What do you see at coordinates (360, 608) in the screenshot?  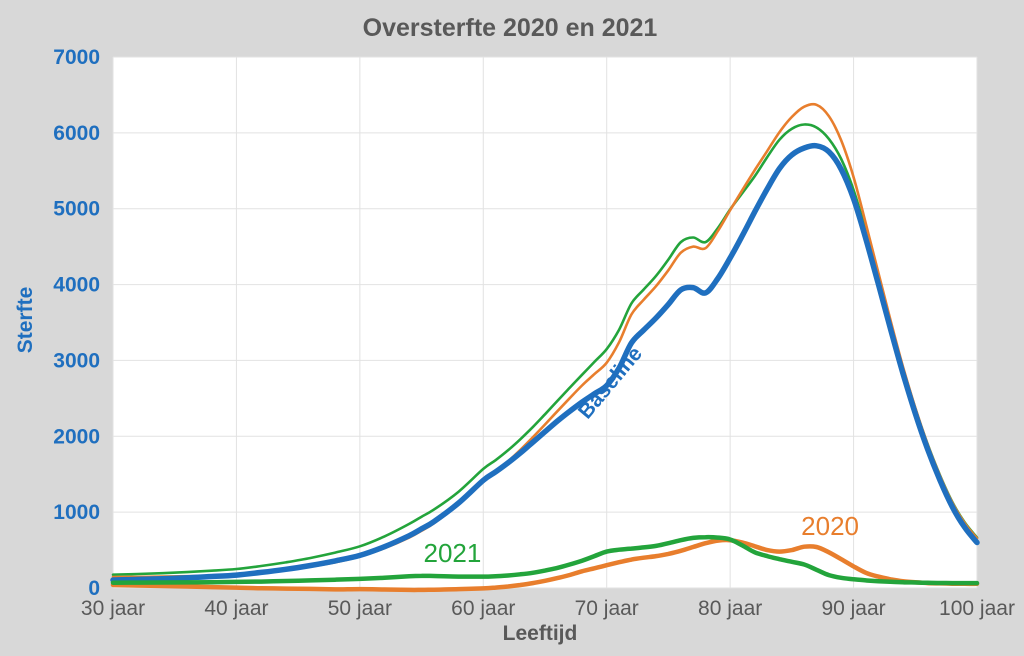 I see `x-tick-label-50-jaar: 50 jaar` at bounding box center [360, 608].